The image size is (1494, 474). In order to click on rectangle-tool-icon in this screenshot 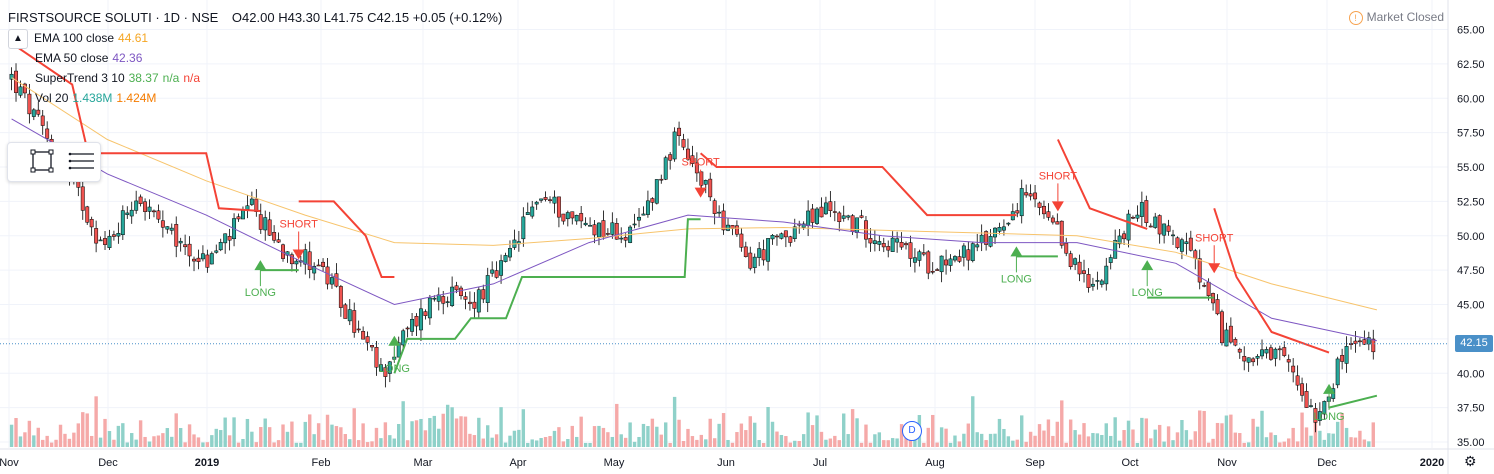, I will do `click(42, 162)`.